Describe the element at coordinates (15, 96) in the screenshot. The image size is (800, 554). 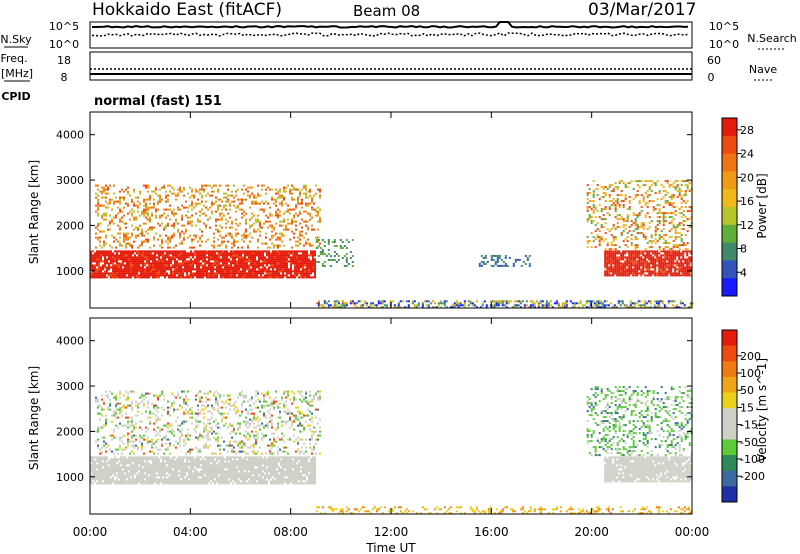
I see `cpid-label: CPID` at that location.